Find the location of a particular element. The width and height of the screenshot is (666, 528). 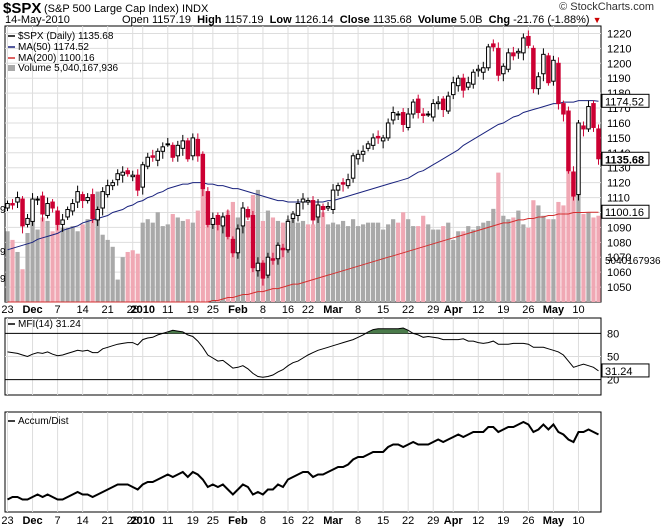

x-tick-label: Dec is located at coordinates (32, 310).